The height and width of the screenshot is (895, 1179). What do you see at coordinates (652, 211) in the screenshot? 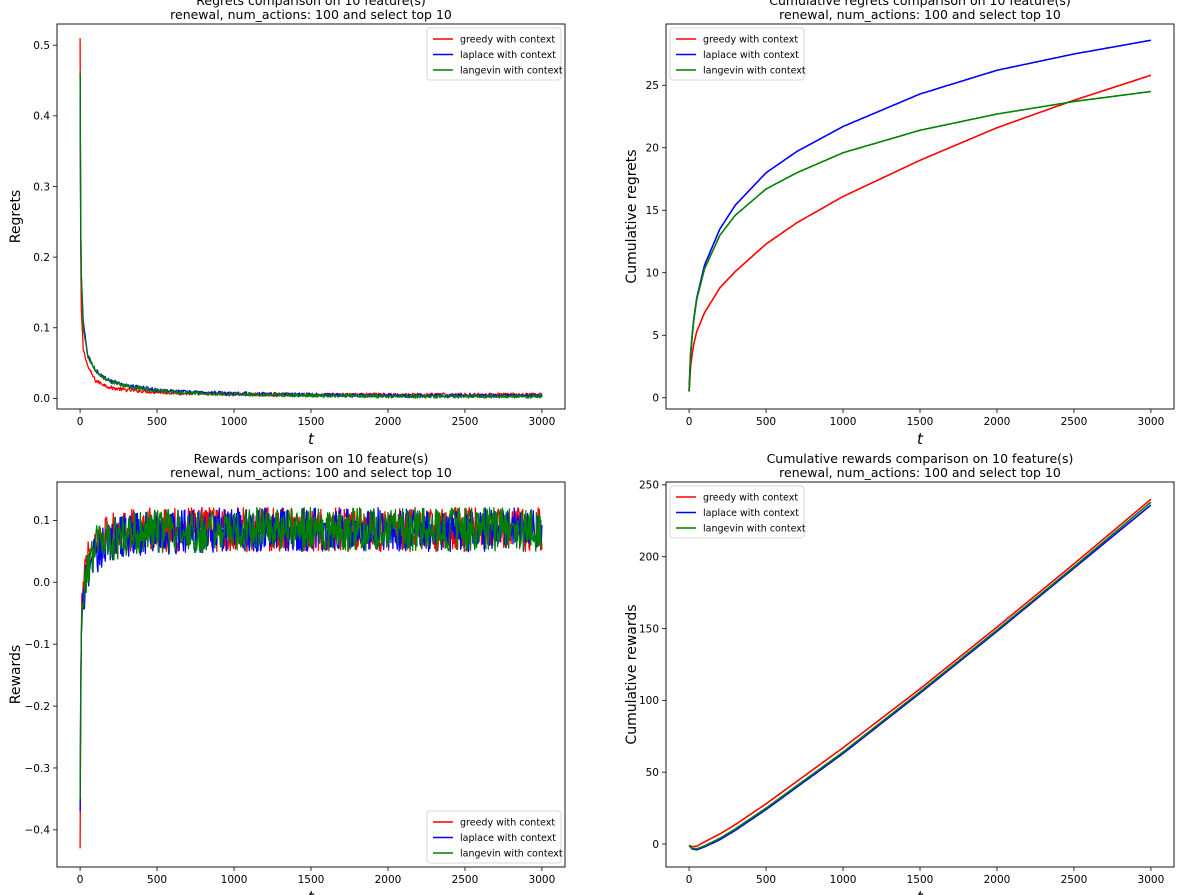
I see `y-tick-label: 15` at bounding box center [652, 211].